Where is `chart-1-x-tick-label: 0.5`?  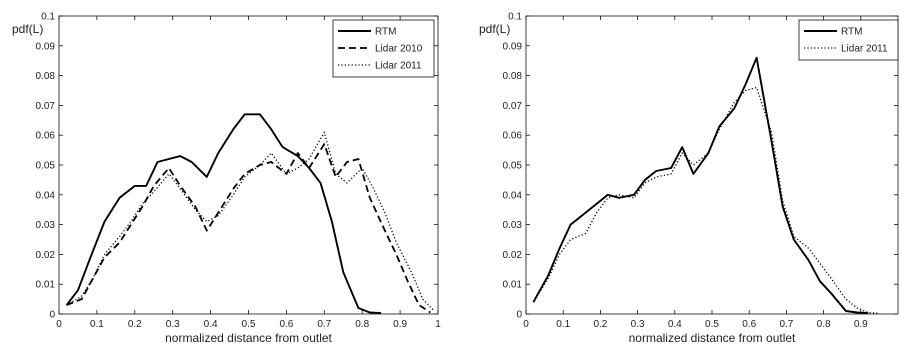 chart-1-x-tick-label: 0.5 is located at coordinates (249, 324).